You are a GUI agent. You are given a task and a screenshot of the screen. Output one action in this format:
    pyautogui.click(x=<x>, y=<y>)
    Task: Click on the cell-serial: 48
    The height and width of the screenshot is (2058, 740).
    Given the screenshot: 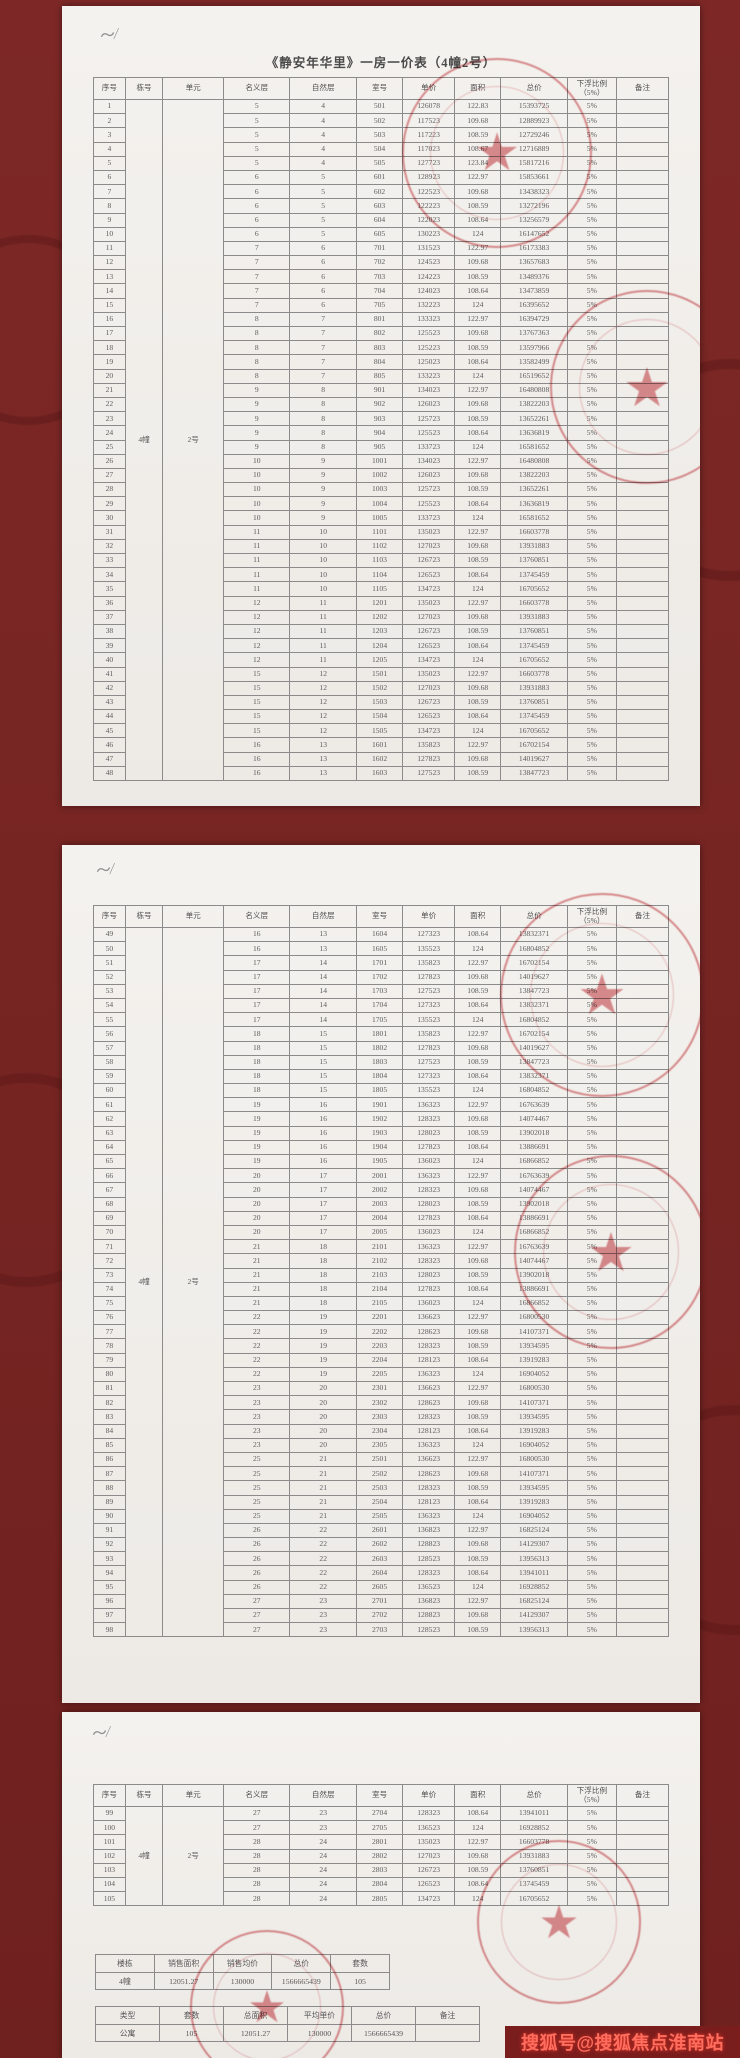 What is the action you would take?
    pyautogui.click(x=109, y=773)
    